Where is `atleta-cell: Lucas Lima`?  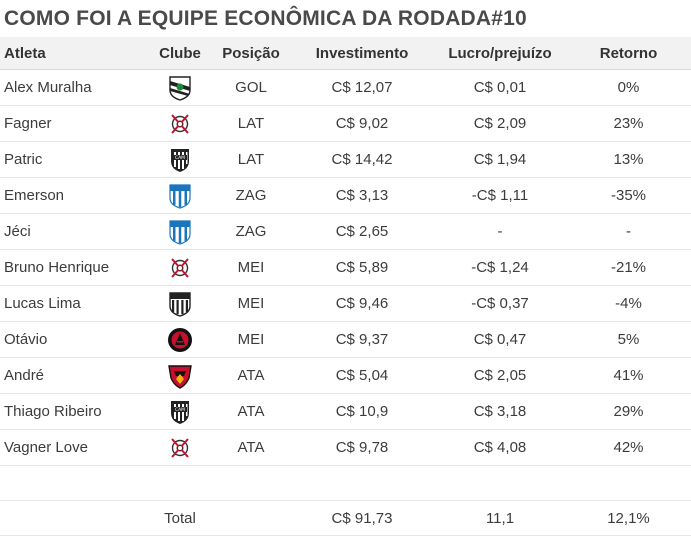 atleta-cell: Lucas Lima is located at coordinates (75, 303).